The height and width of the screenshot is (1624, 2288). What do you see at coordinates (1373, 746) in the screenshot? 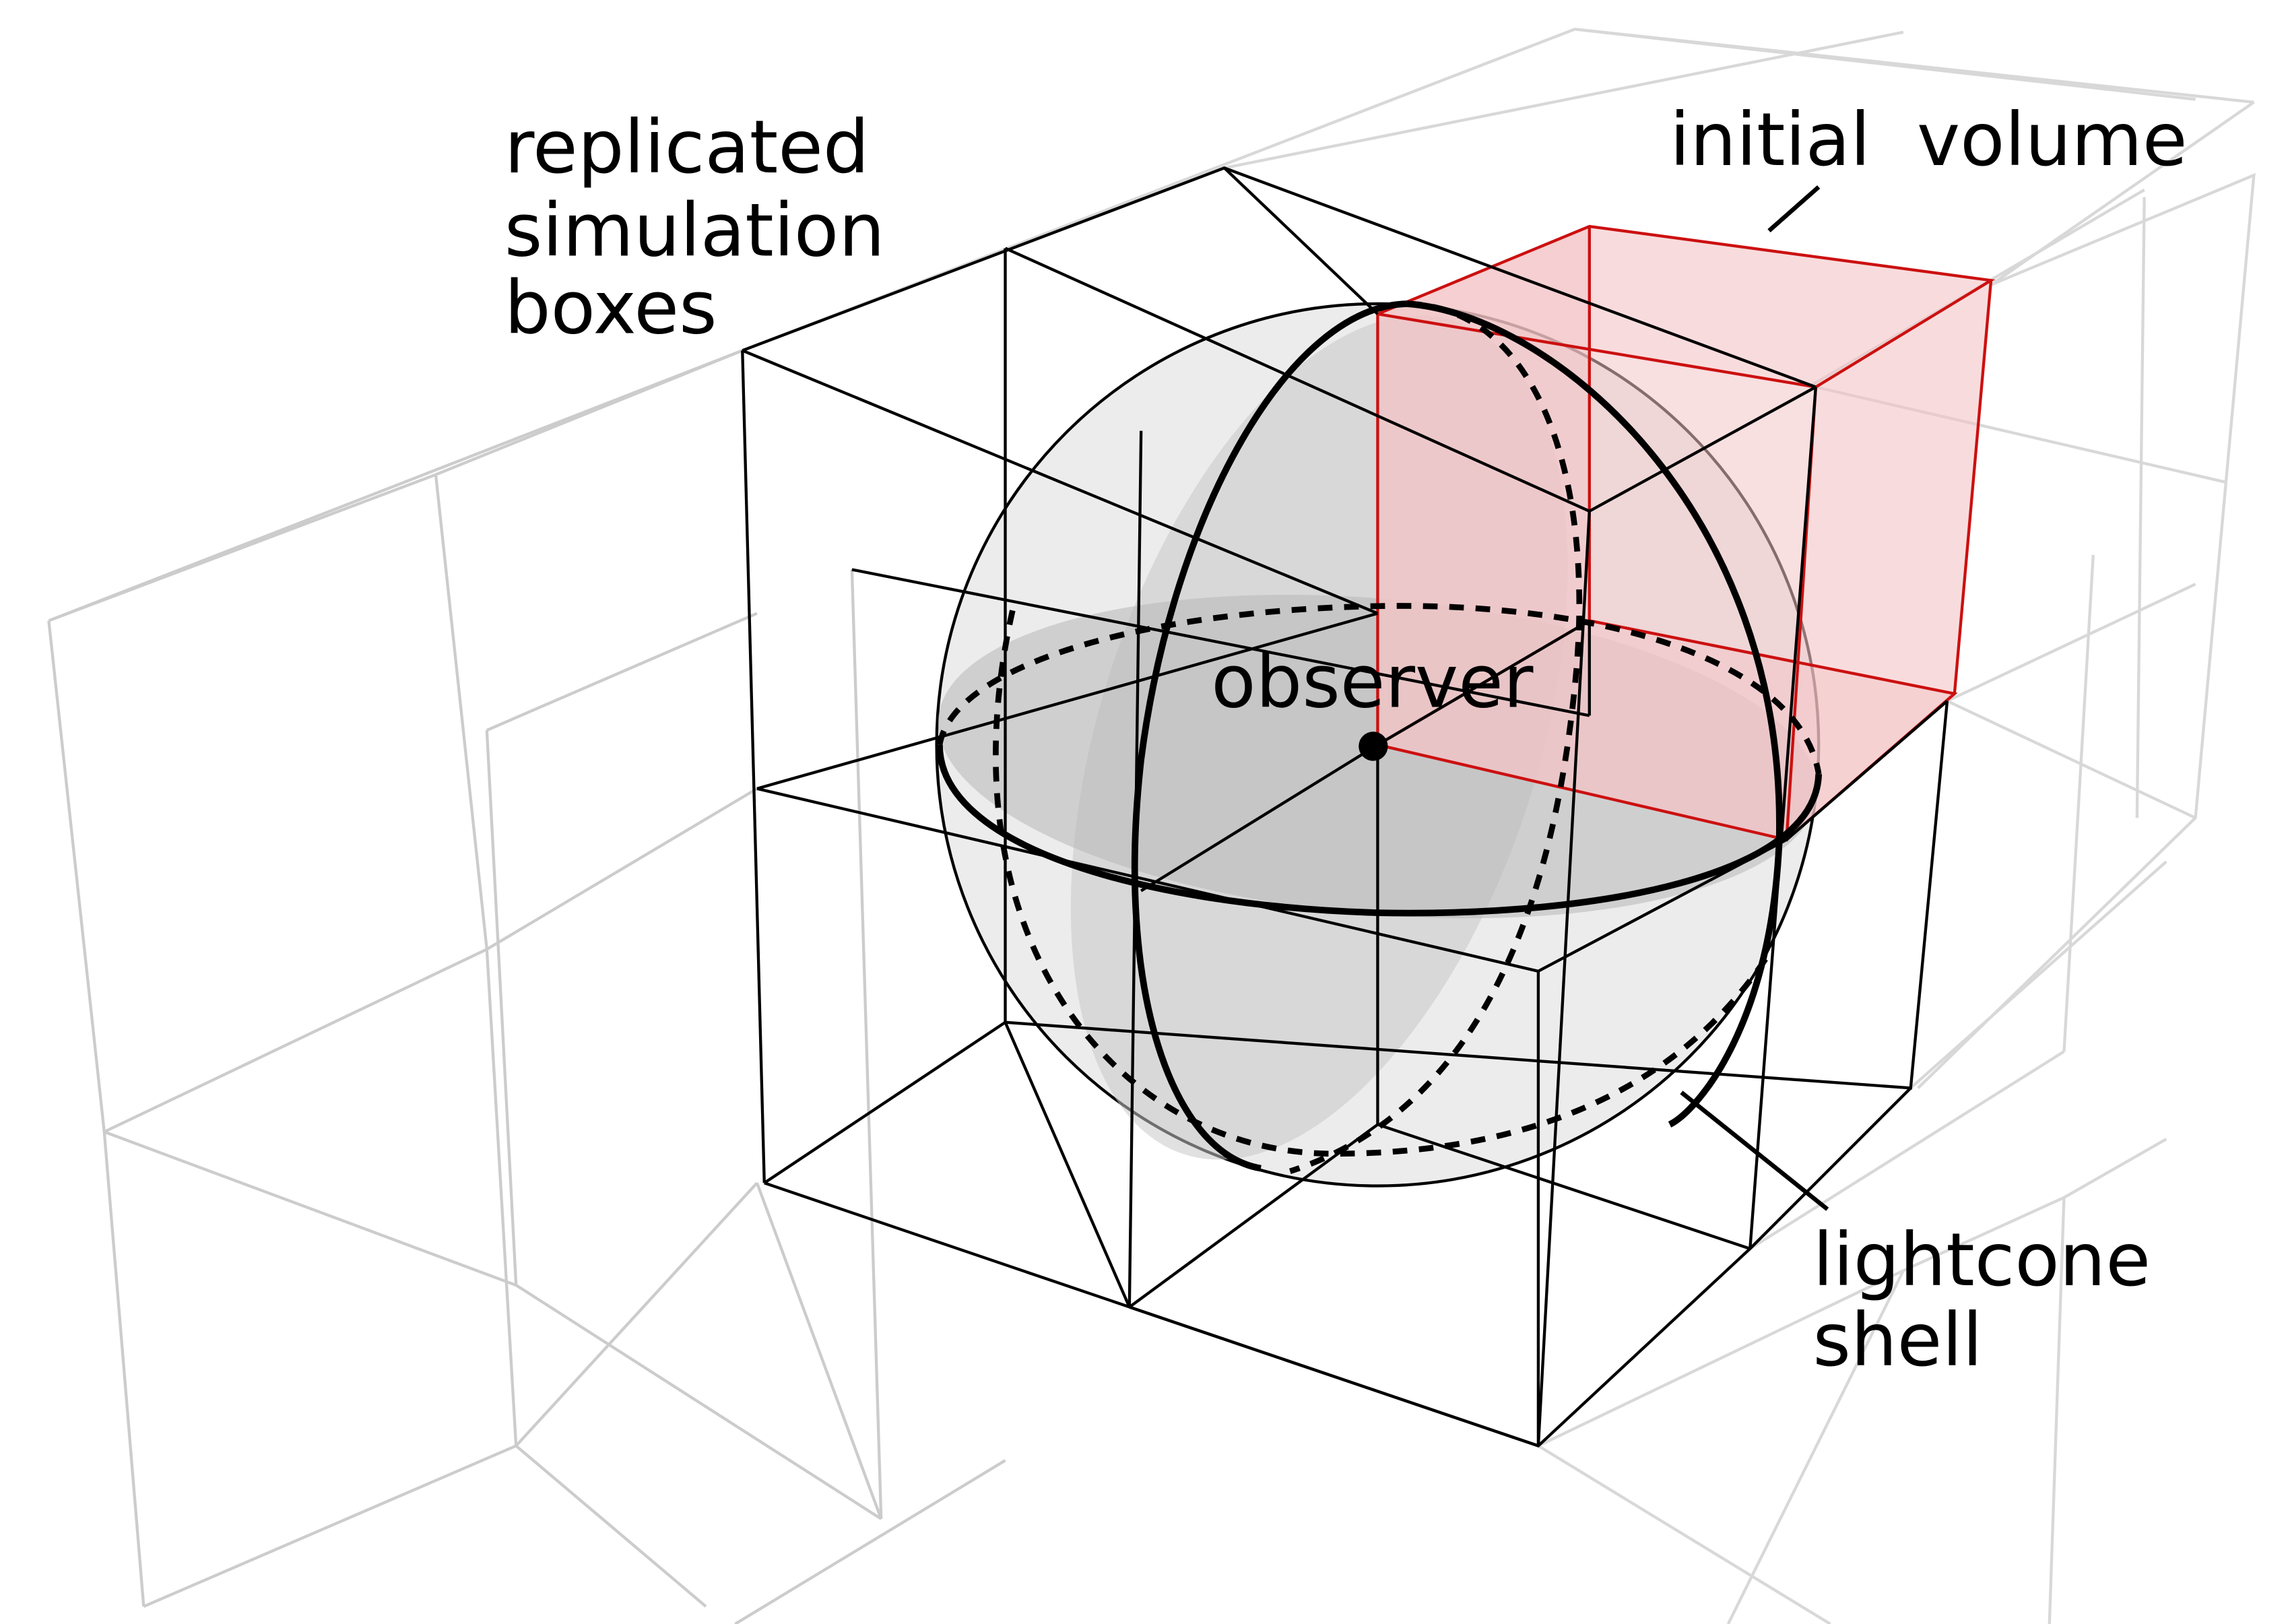
I see `observer-point` at bounding box center [1373, 746].